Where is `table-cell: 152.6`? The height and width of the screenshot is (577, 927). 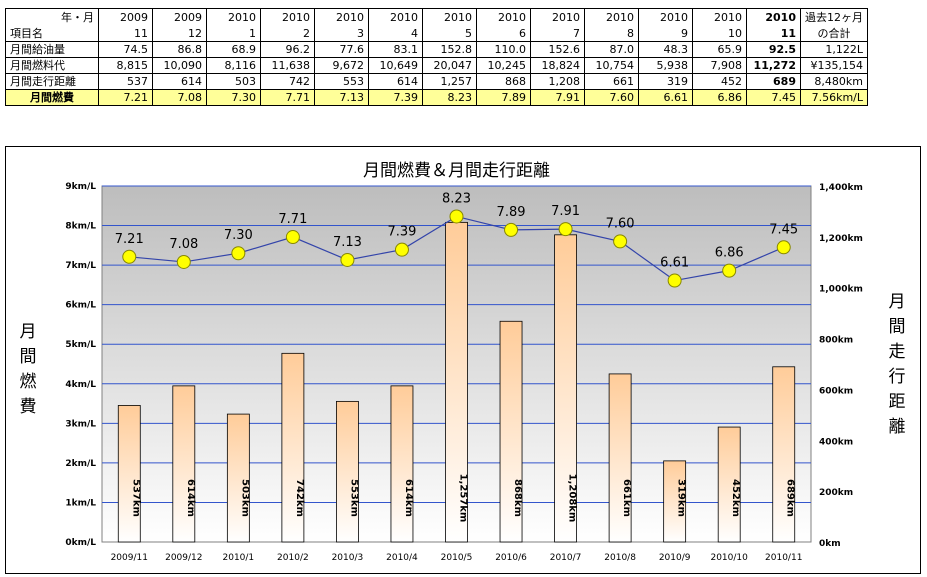
table-cell: 152.6 is located at coordinates (557, 49).